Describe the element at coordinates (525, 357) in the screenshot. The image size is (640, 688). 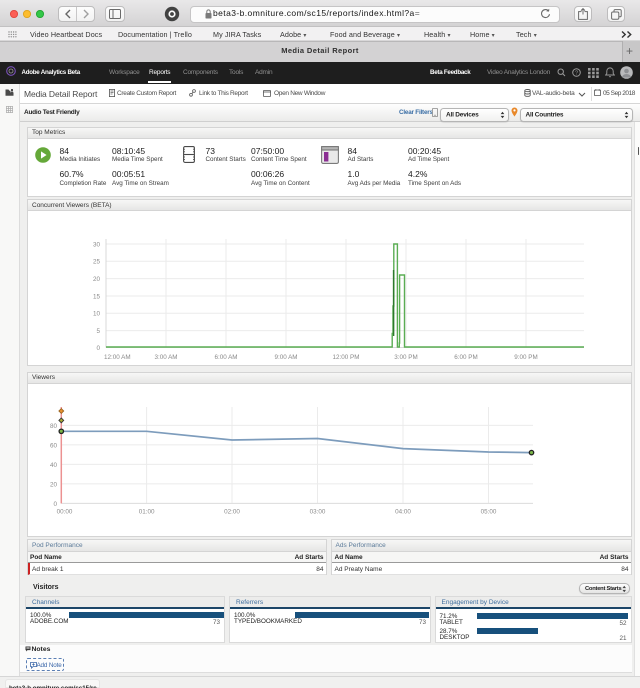
I see `svg-text: 9:00 PM` at that location.